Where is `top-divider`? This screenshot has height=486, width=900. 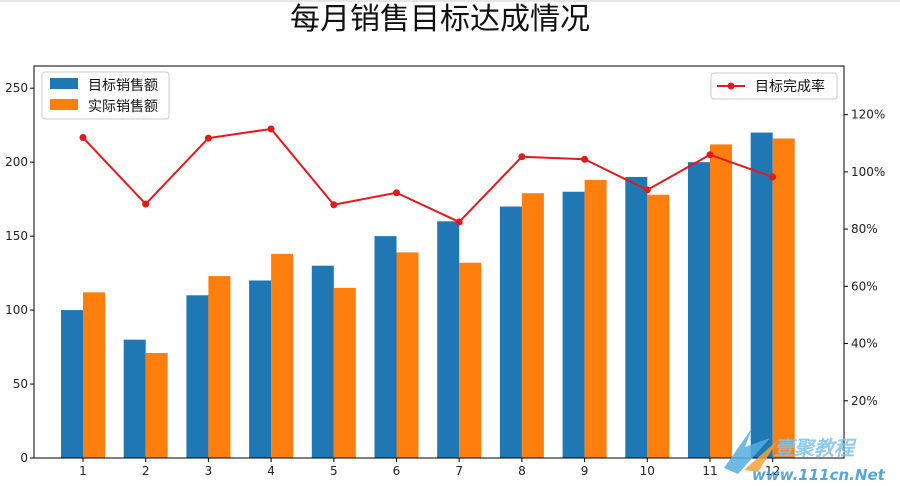
top-divider is located at coordinates (450, 1).